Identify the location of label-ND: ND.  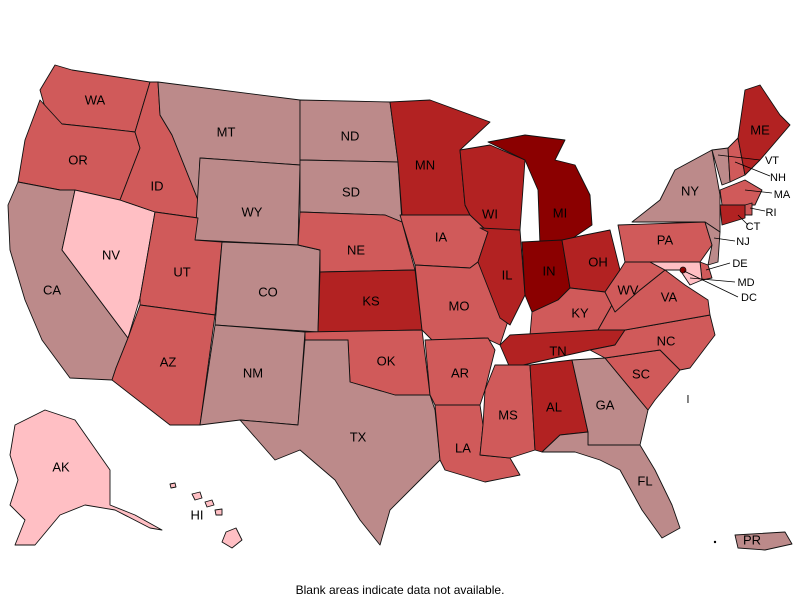
(350, 135).